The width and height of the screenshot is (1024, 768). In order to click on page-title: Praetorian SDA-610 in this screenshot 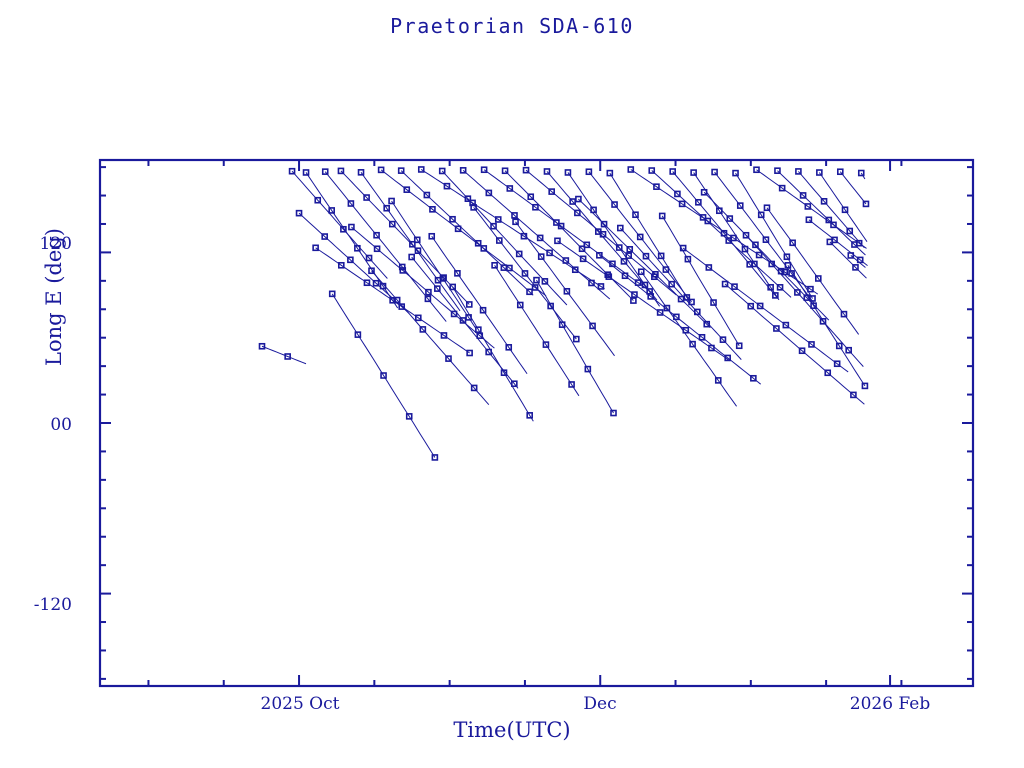, I will do `click(512, 26)`.